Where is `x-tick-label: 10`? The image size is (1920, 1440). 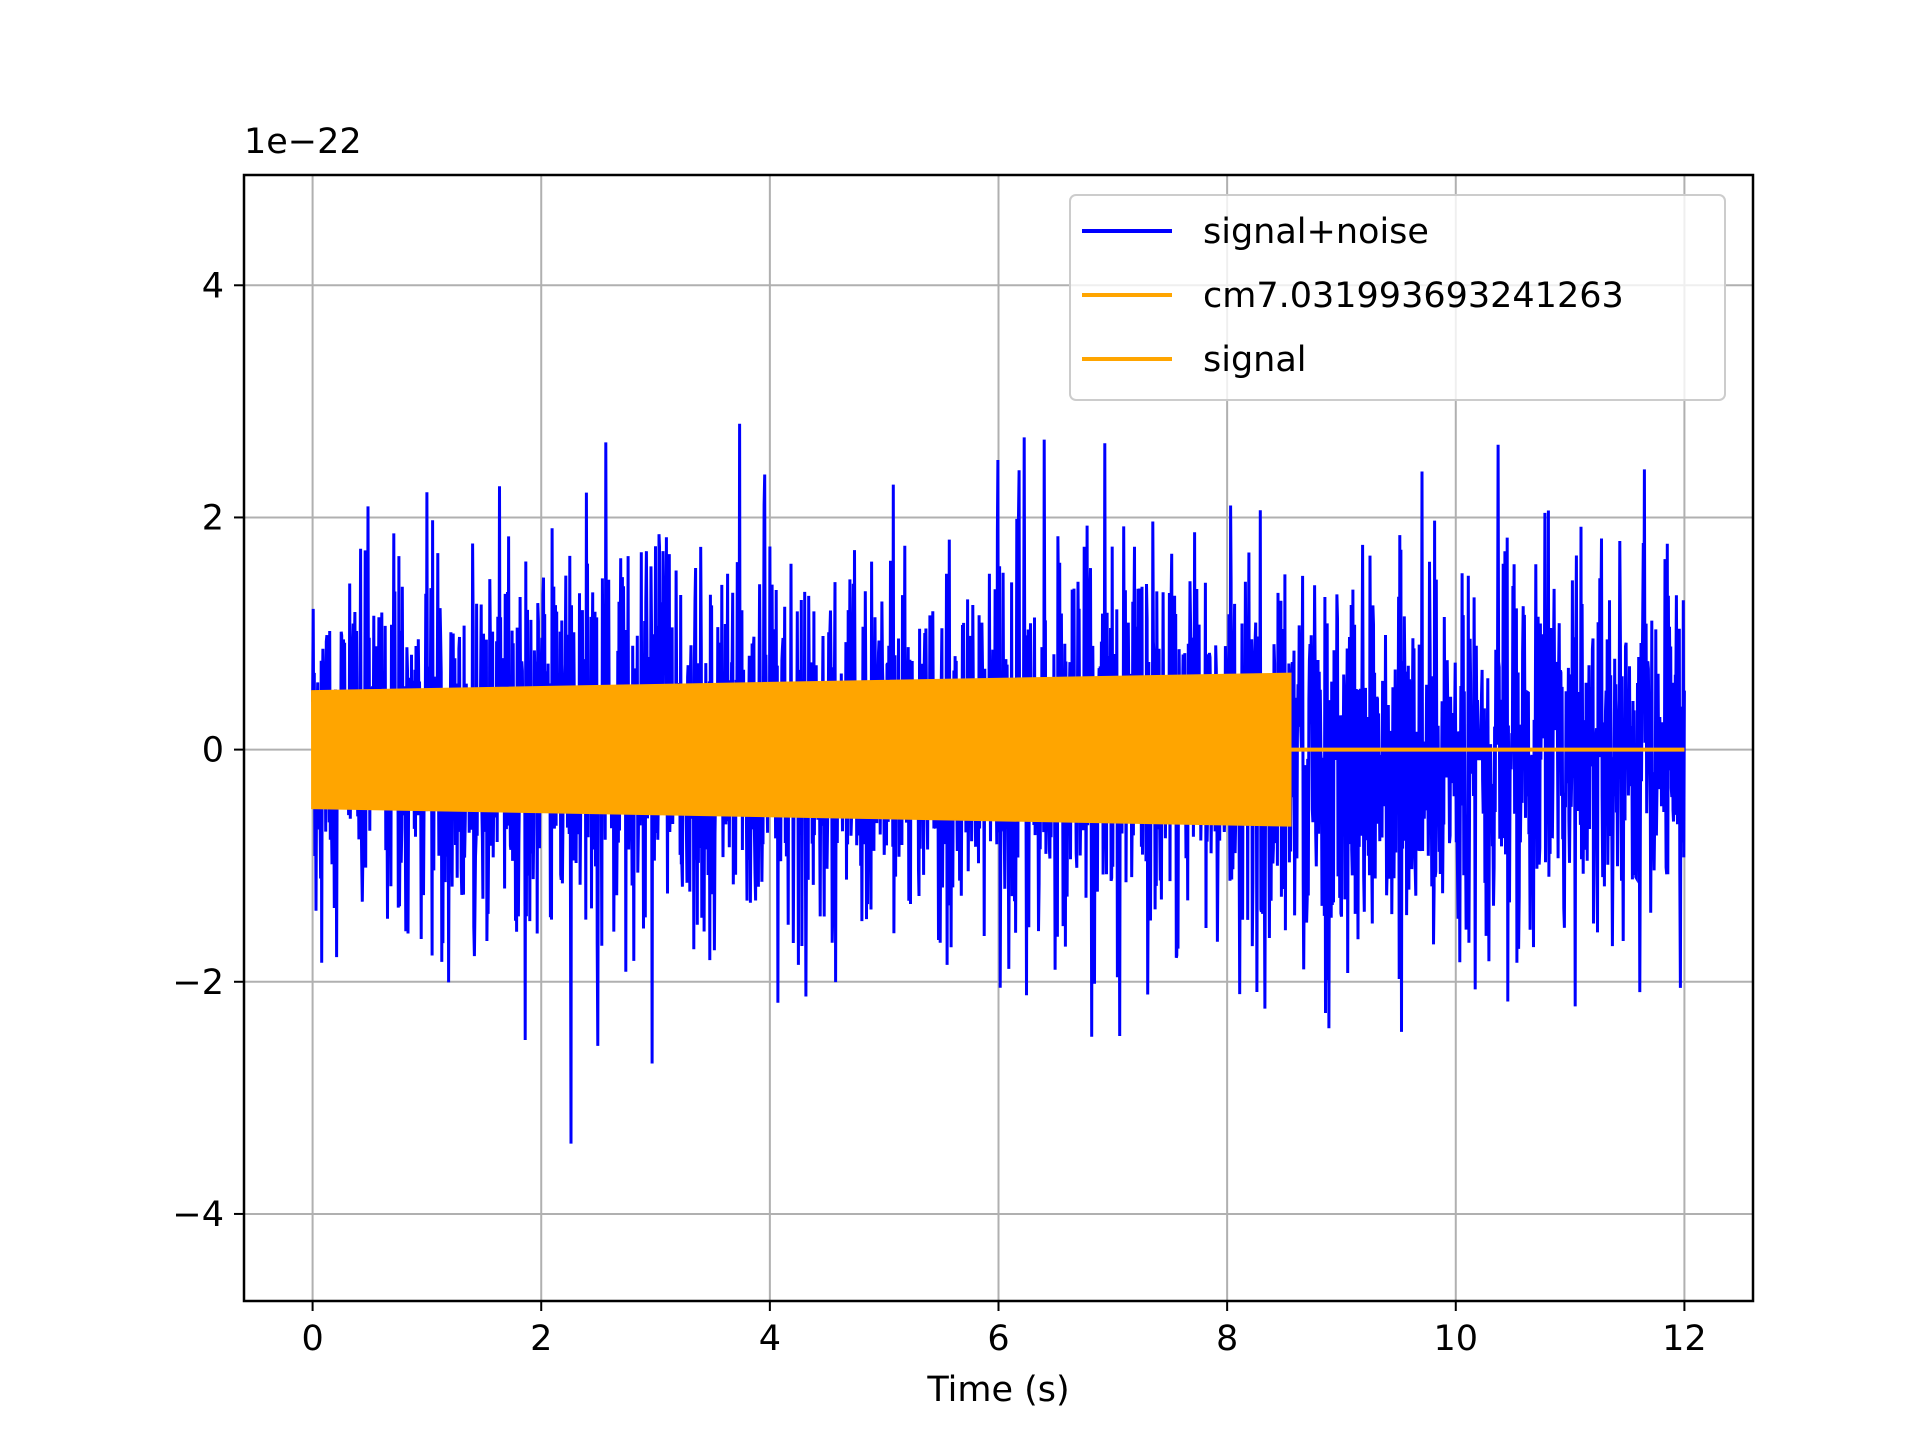
x-tick-label: 10 is located at coordinates (1455, 1339).